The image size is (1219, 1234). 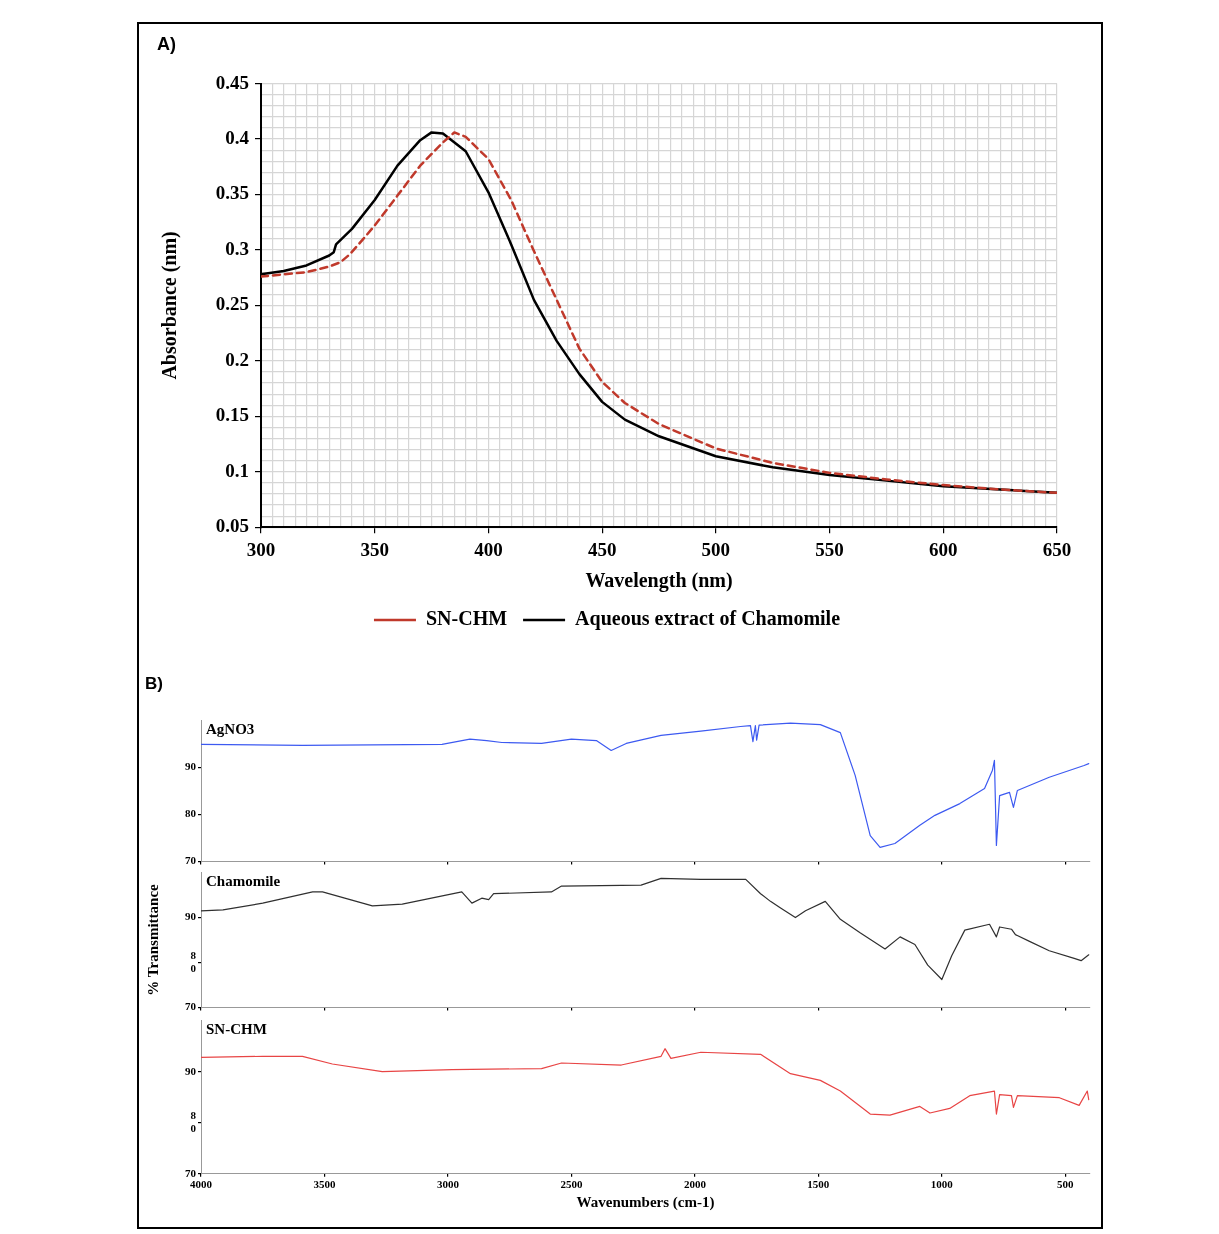 What do you see at coordinates (448, 1184) in the screenshot?
I see `x-tick-label: 3000` at bounding box center [448, 1184].